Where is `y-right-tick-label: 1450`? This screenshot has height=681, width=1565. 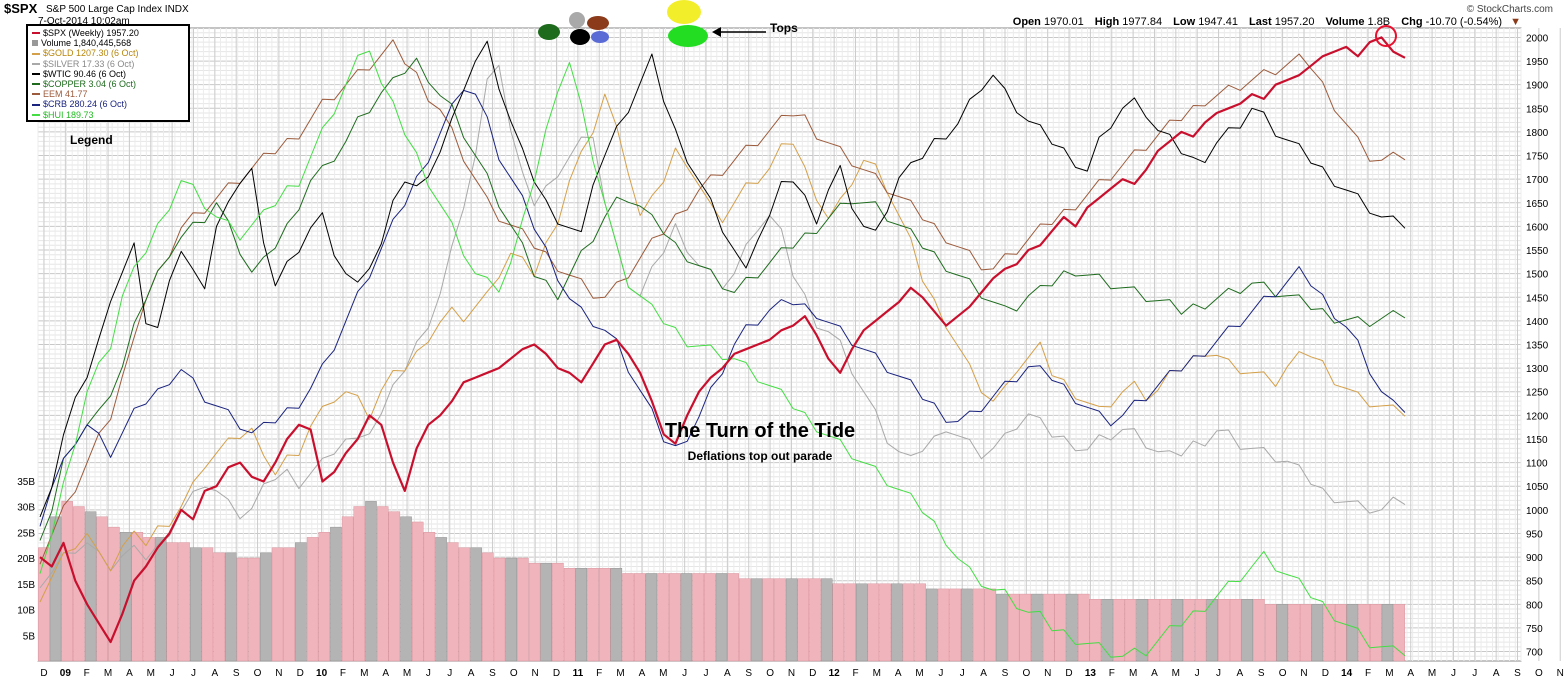 y-right-tick-label: 1450 is located at coordinates (1537, 298).